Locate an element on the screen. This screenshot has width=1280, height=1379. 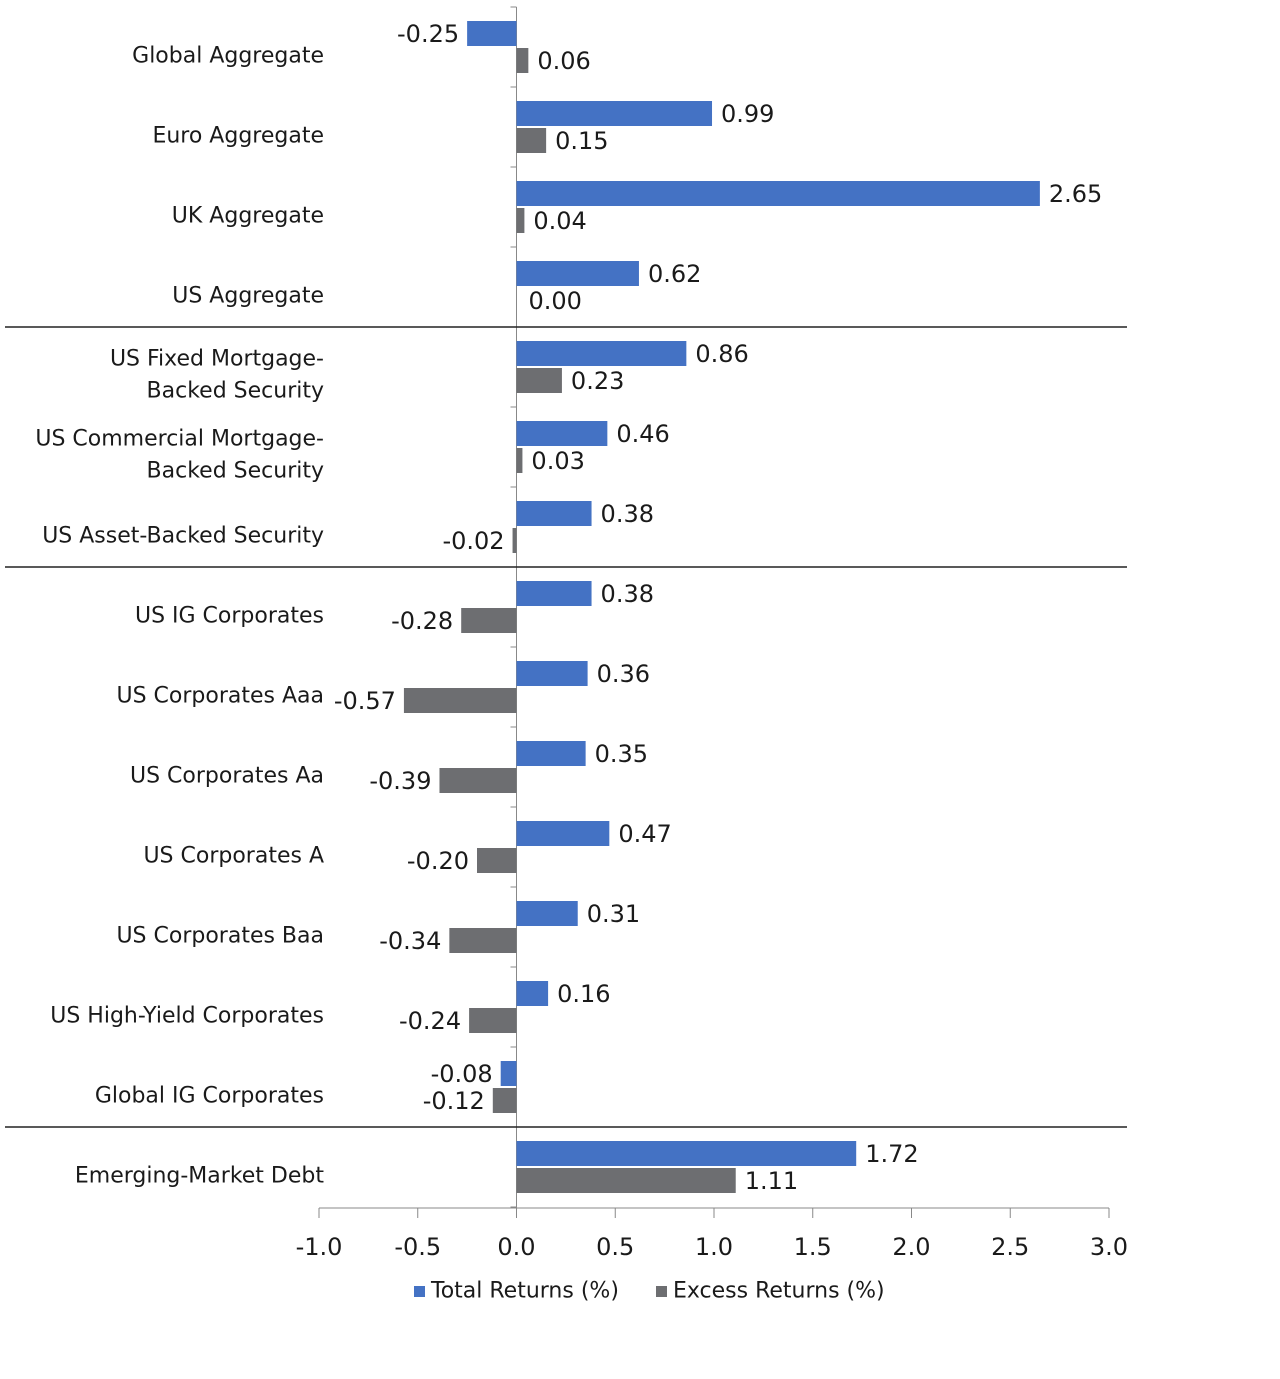
category-label: US Corporates Aaa is located at coordinates (220, 696).